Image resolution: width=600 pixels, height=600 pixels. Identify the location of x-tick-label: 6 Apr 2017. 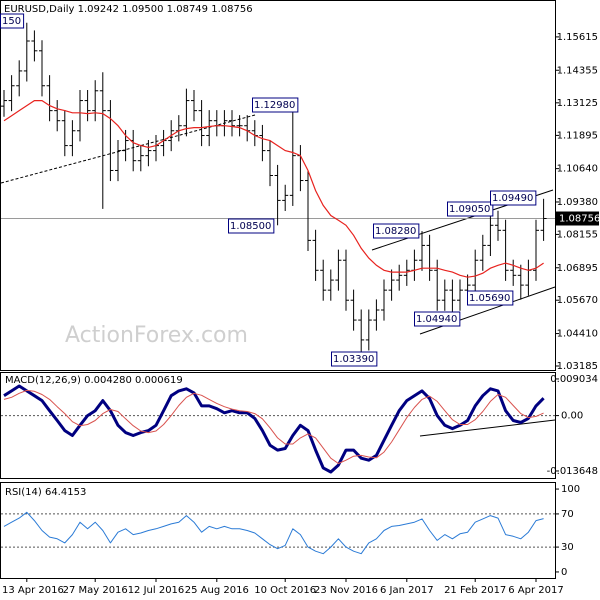
(535, 590).